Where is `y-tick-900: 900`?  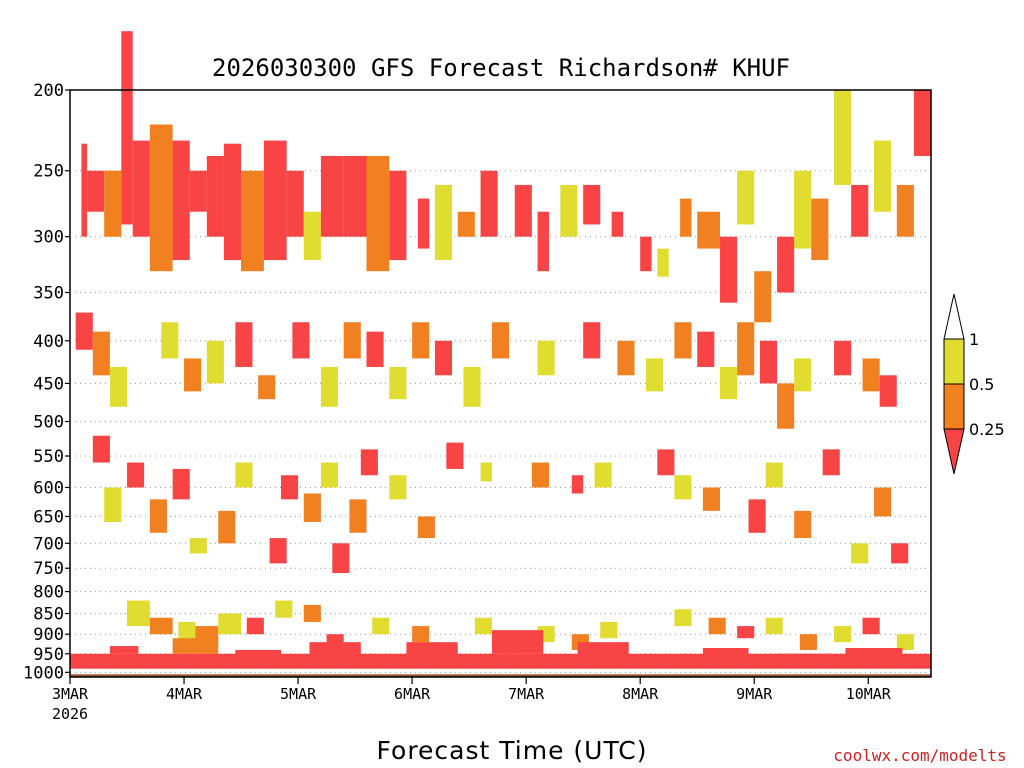
y-tick-900: 900 is located at coordinates (48, 635).